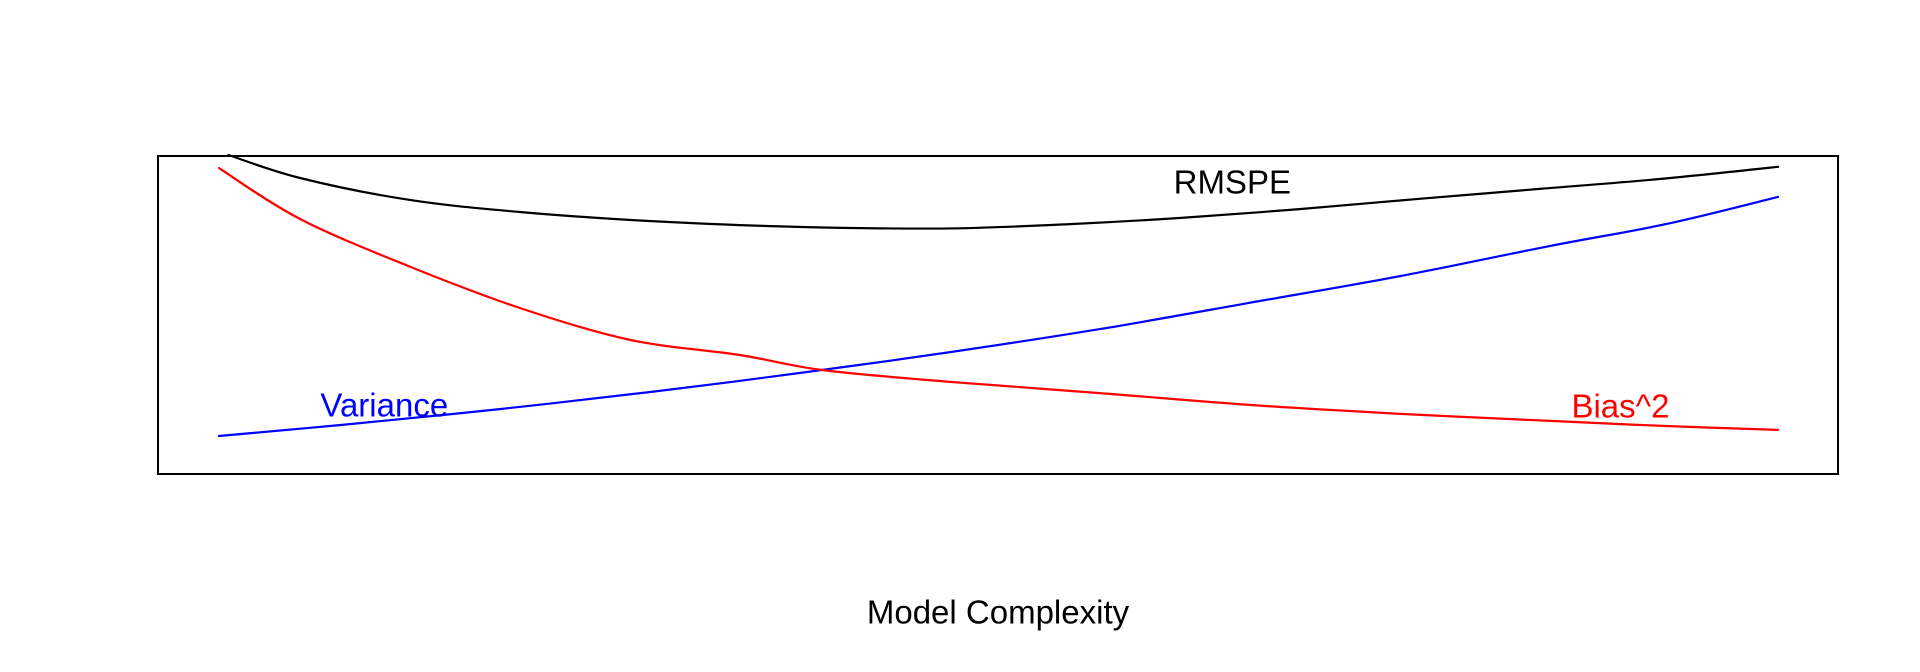  Describe the element at coordinates (1003, 191) in the screenshot. I see `rmspe-curve` at that location.